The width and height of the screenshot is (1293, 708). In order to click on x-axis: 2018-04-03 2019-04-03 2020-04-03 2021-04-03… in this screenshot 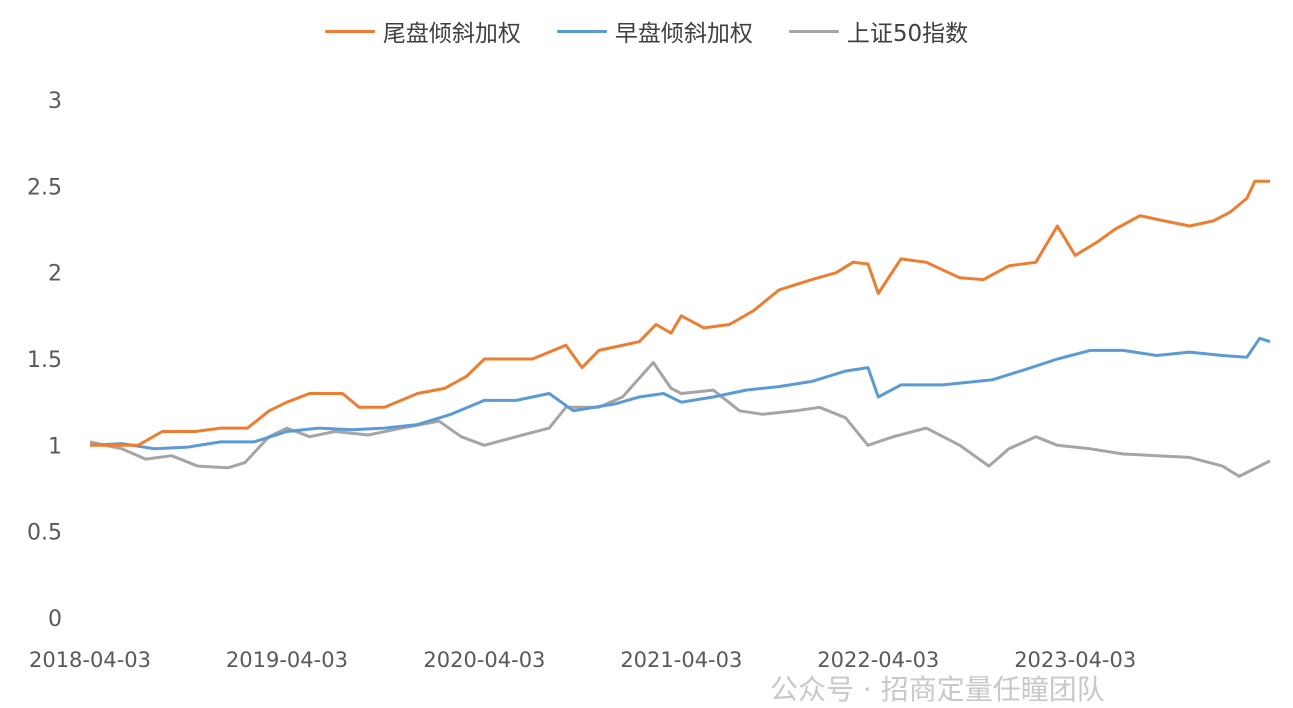, I will do `click(582, 660)`.